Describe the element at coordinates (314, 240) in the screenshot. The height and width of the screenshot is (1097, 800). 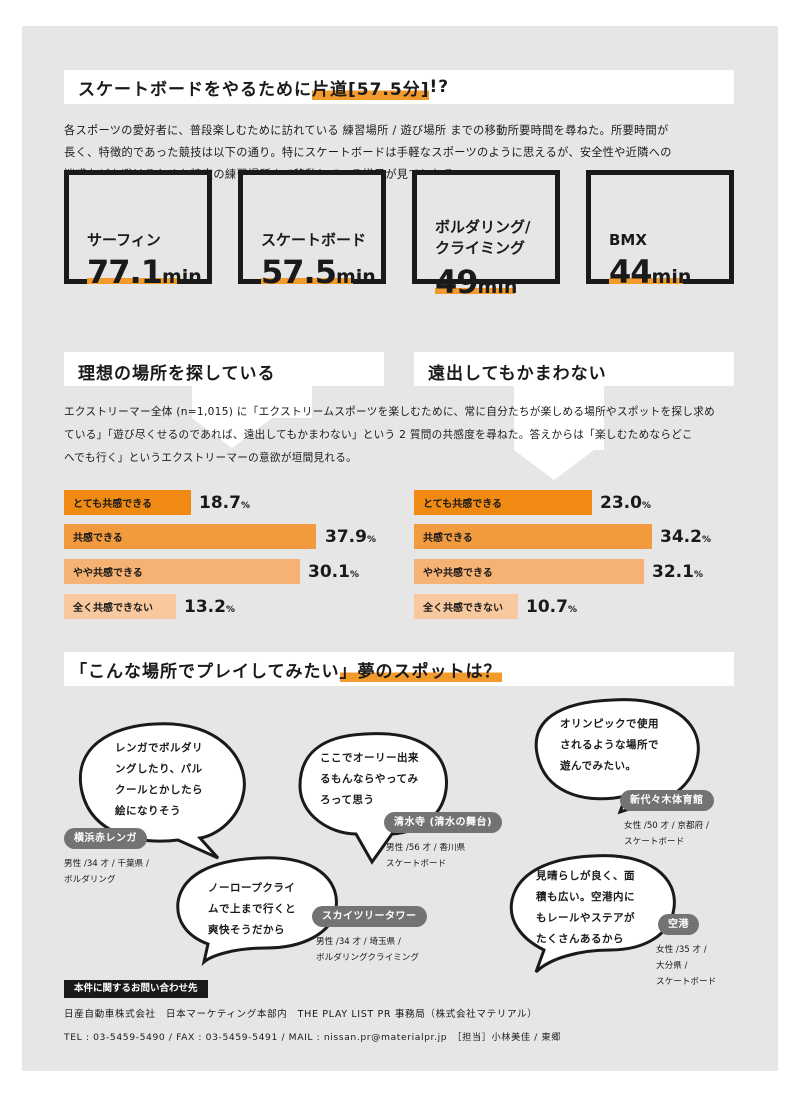
I see `stat-label: スケートボード` at that location.